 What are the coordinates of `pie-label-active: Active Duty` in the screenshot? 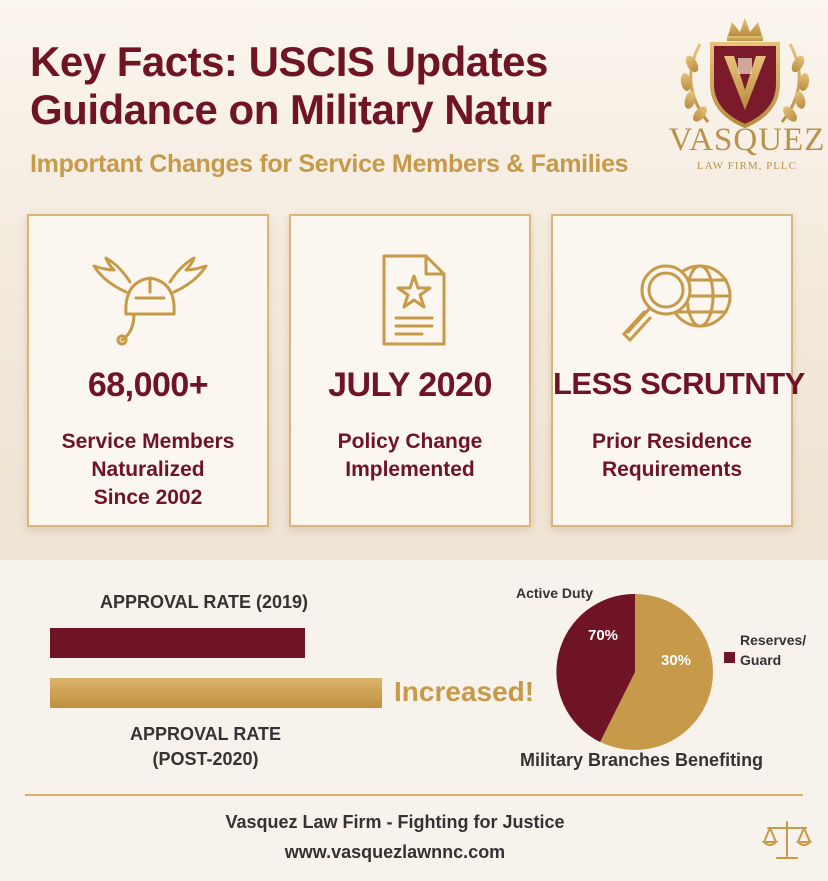 It's located at (555, 593).